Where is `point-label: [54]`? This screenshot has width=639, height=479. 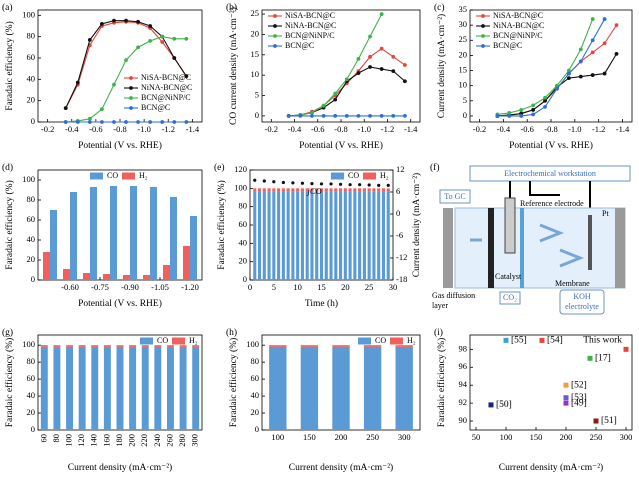 point-label: [54] is located at coordinates (555, 341).